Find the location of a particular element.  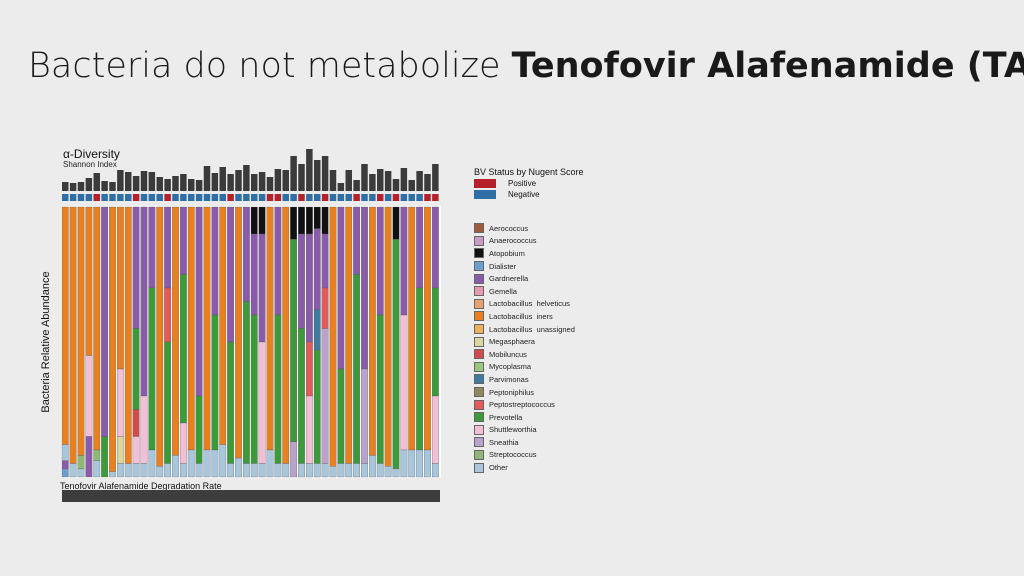

legend-label: Atopobium is located at coordinates (507, 253).